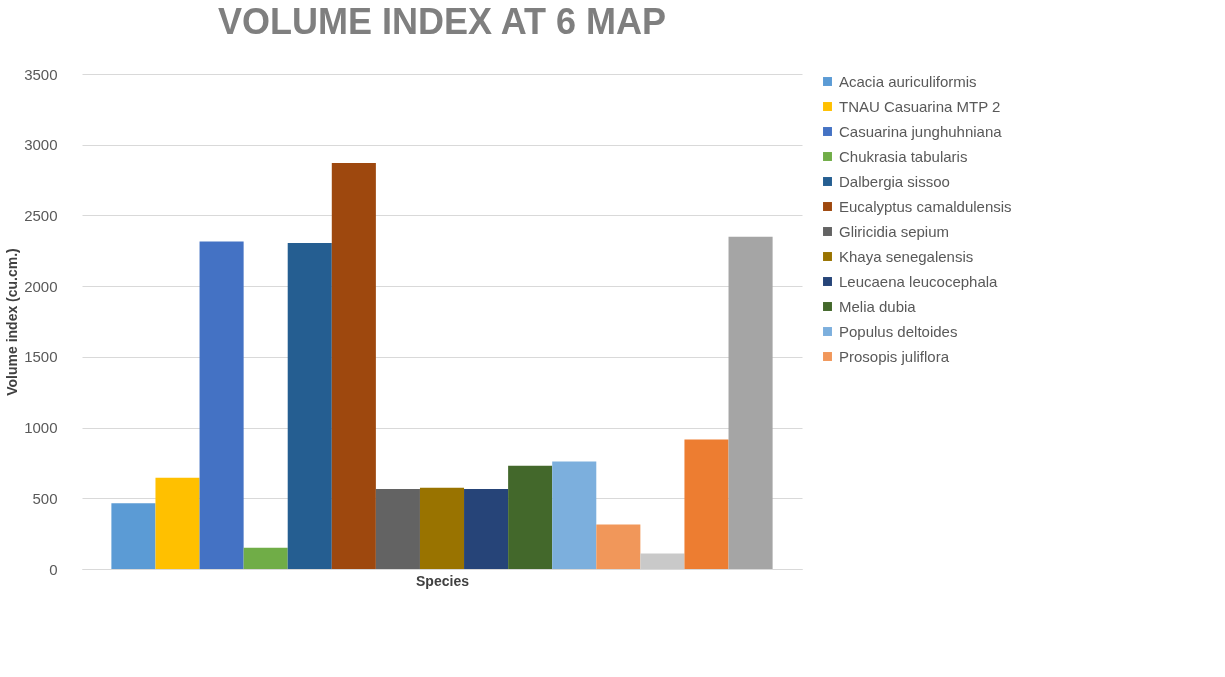 The width and height of the screenshot is (1225, 677). I want to click on legend-label: Chukrasia tabularis, so click(903, 156).